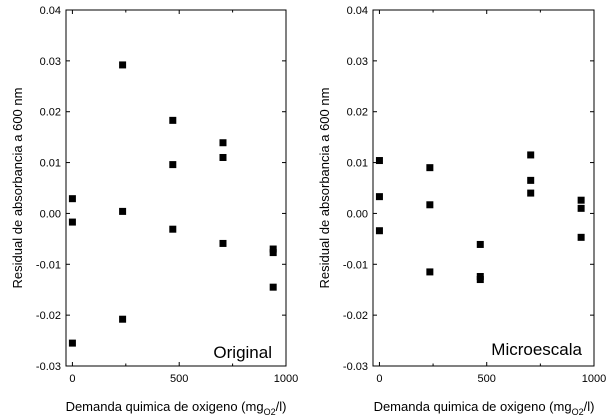  Describe the element at coordinates (536, 349) in the screenshot. I see `panel-label: Microescala` at that location.